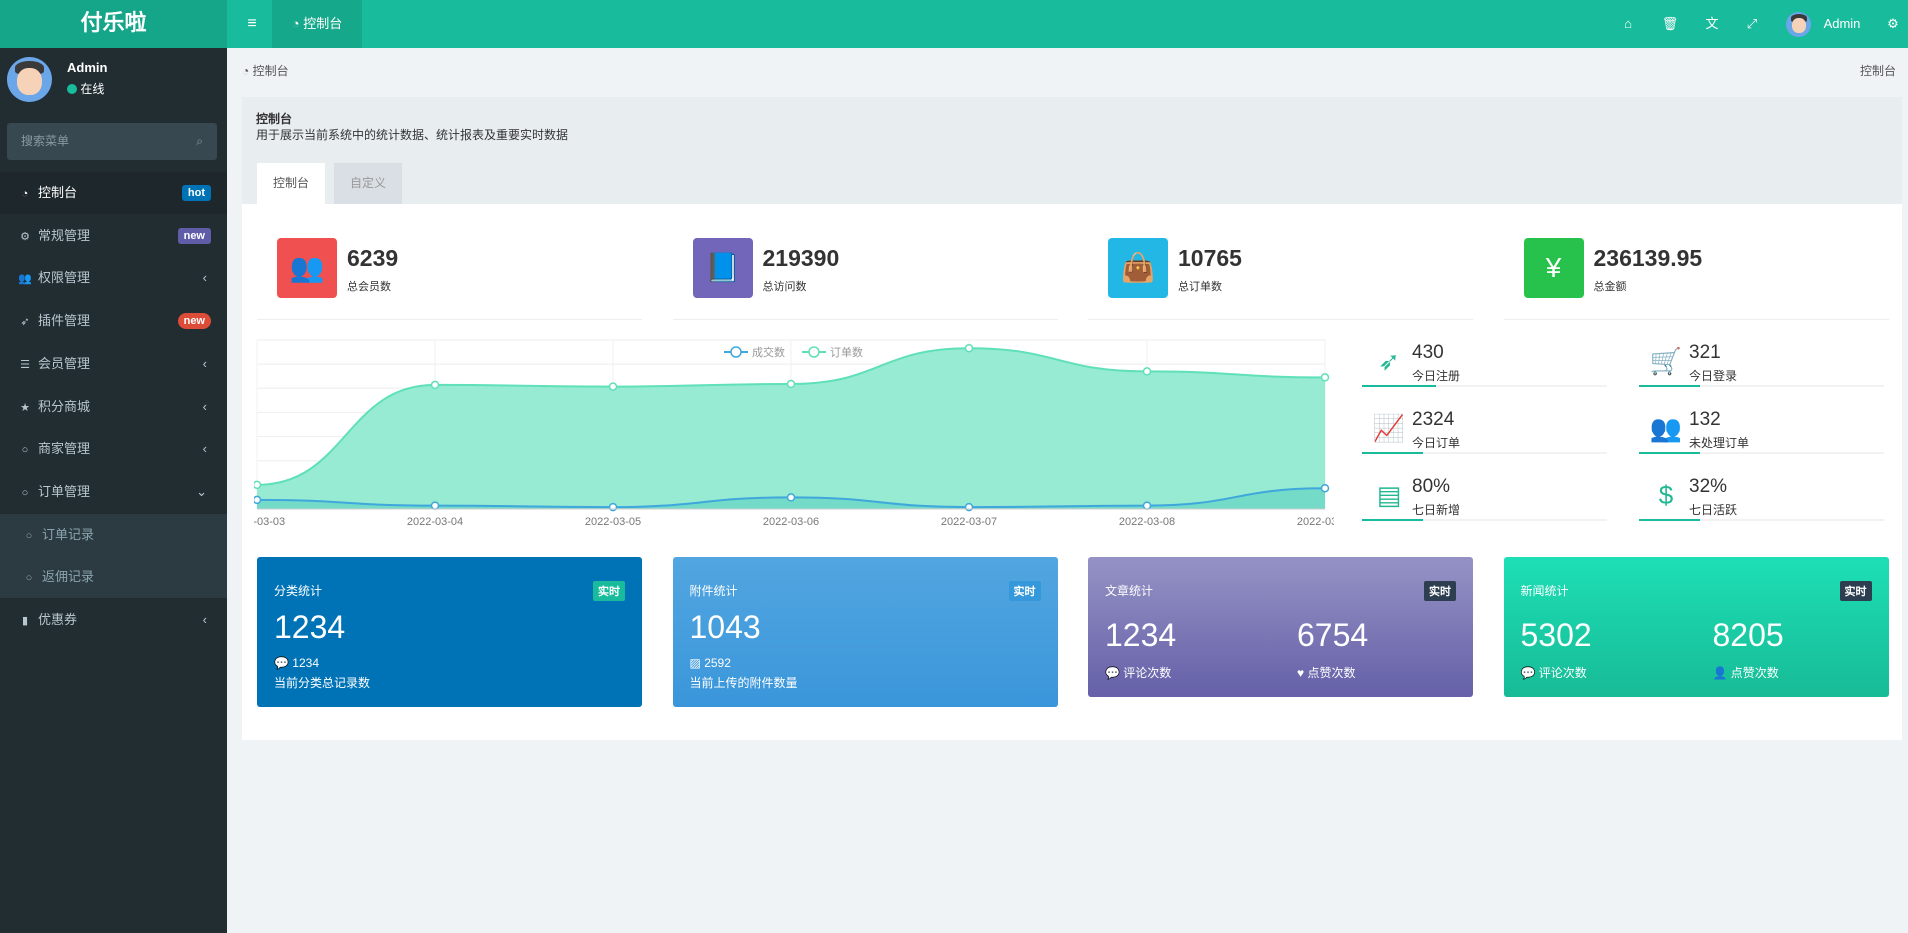 The width and height of the screenshot is (1908, 933). I want to click on summary-card: 附件统计 实时 1043 ▨ 2592 当前上传的附件数量, so click(865, 632).